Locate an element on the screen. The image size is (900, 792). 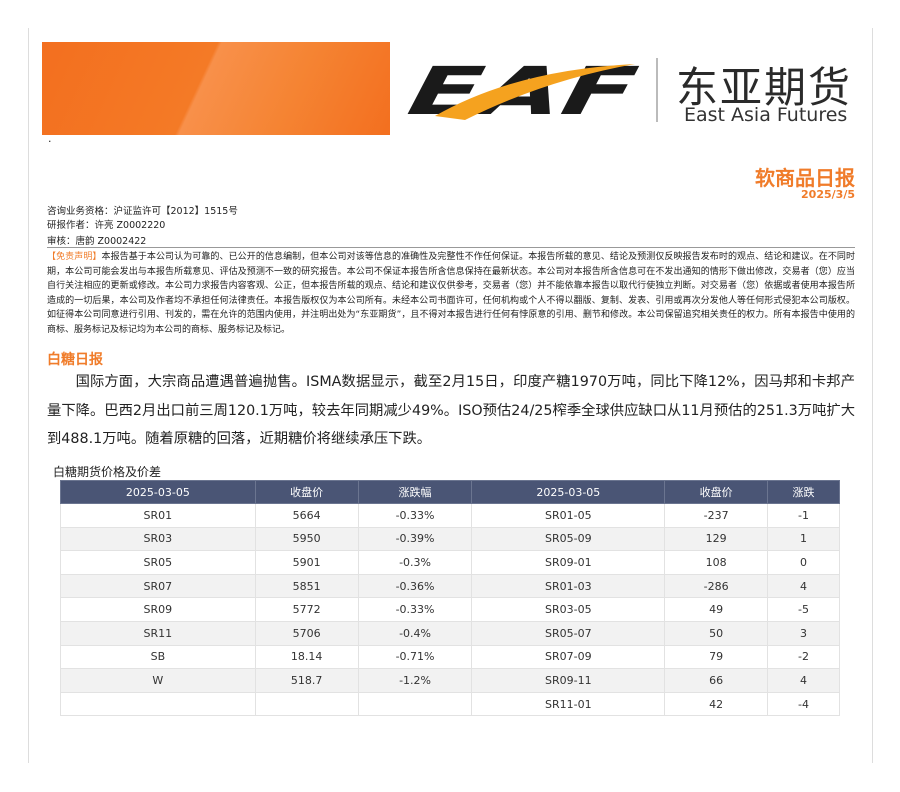
table-cell: -4 is located at coordinates (803, 704).